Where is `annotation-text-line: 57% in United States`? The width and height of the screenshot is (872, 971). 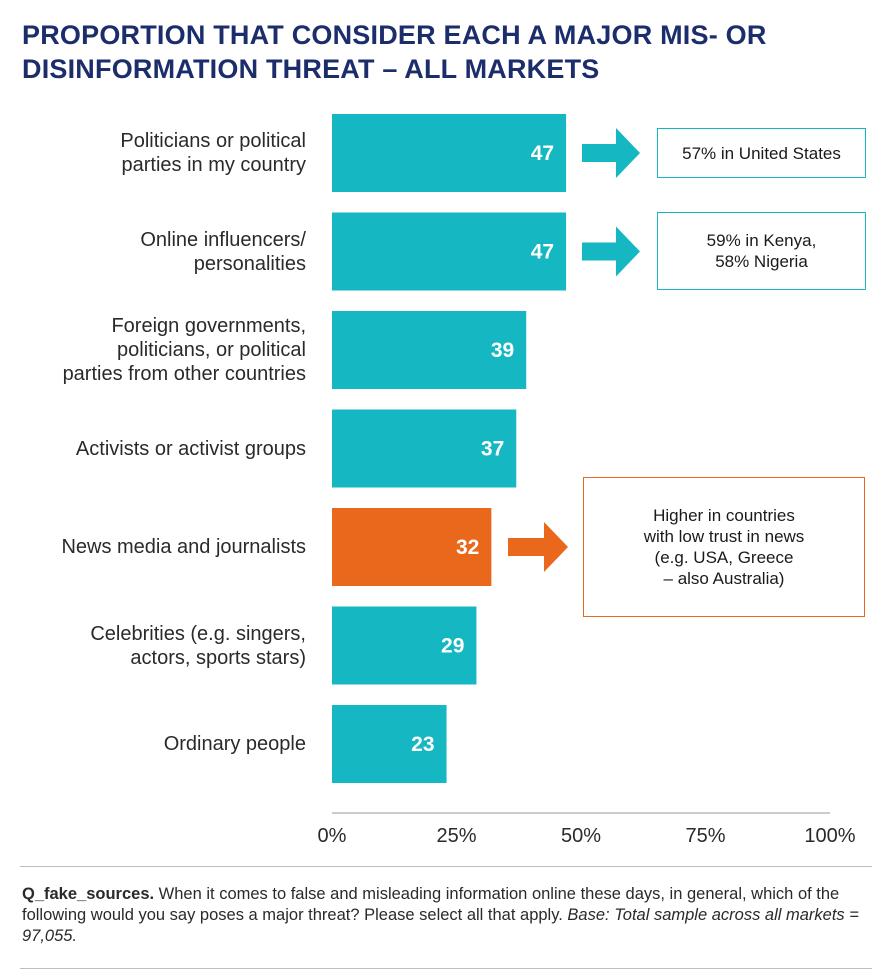
annotation-text-line: 57% in United States is located at coordinates (761, 153).